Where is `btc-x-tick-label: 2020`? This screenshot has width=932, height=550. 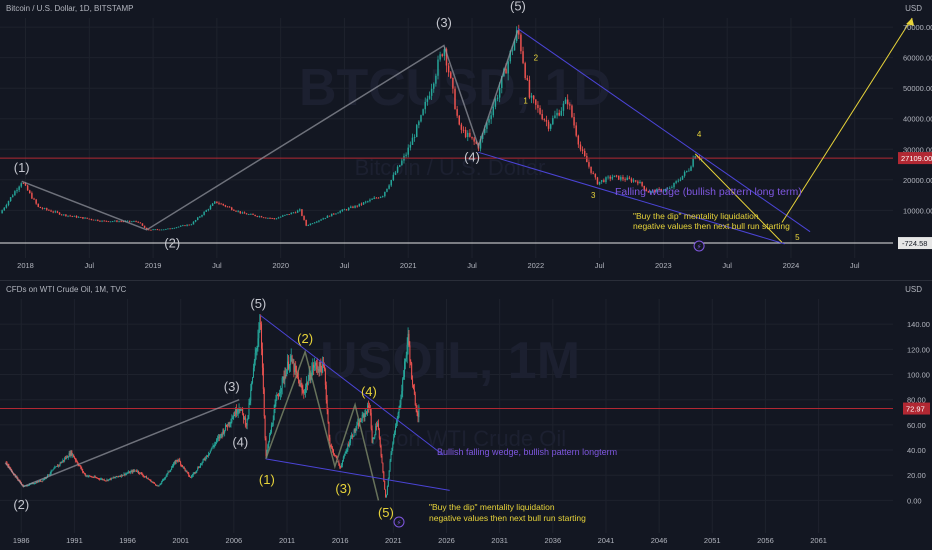
btc-x-tick-label: 2020 is located at coordinates (280, 265).